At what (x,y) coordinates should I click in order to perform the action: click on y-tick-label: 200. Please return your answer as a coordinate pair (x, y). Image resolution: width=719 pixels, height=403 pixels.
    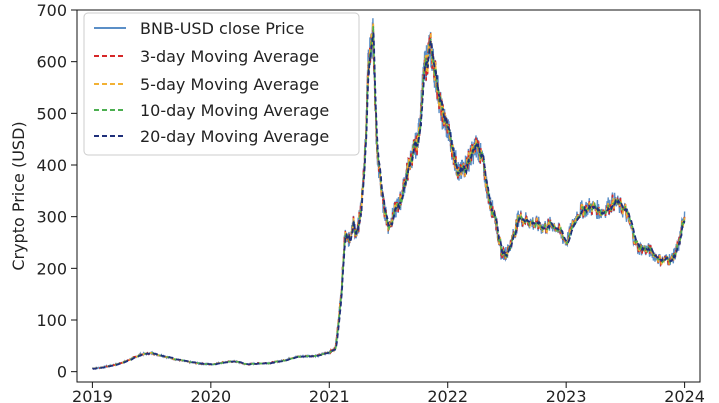
    Looking at the image, I should click on (51, 268).